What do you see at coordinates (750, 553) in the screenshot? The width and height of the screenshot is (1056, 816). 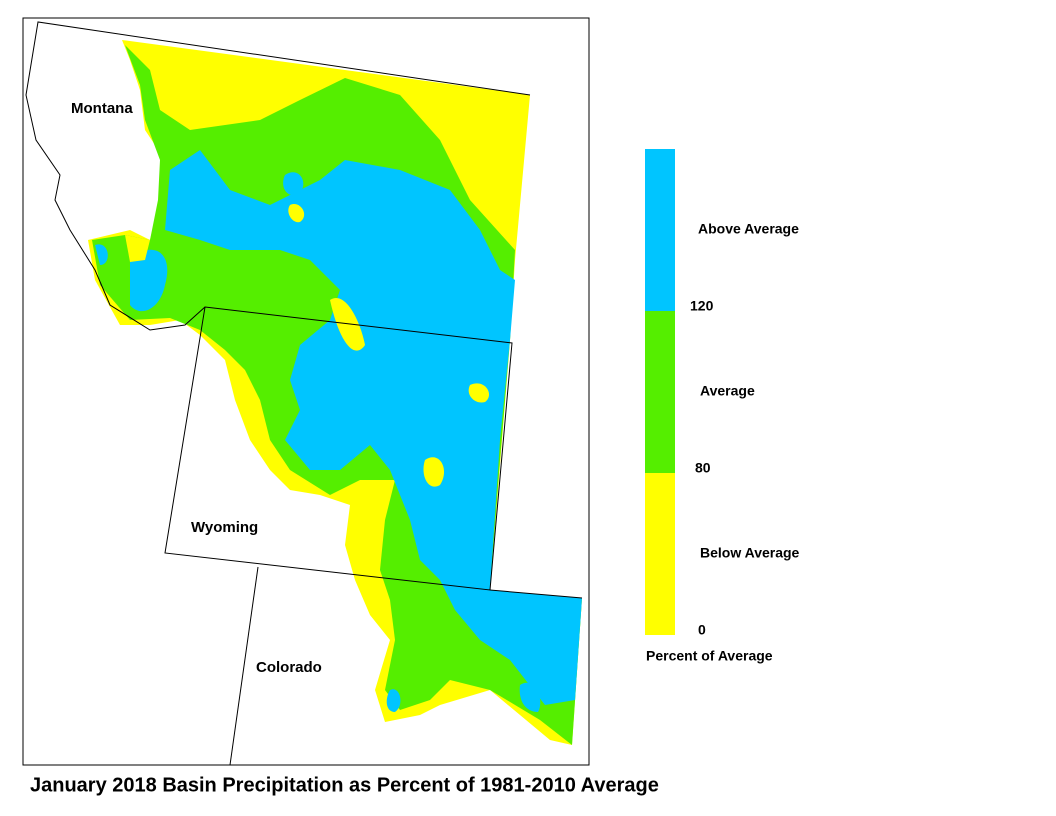 I see `legend-class-label: Below Average` at bounding box center [750, 553].